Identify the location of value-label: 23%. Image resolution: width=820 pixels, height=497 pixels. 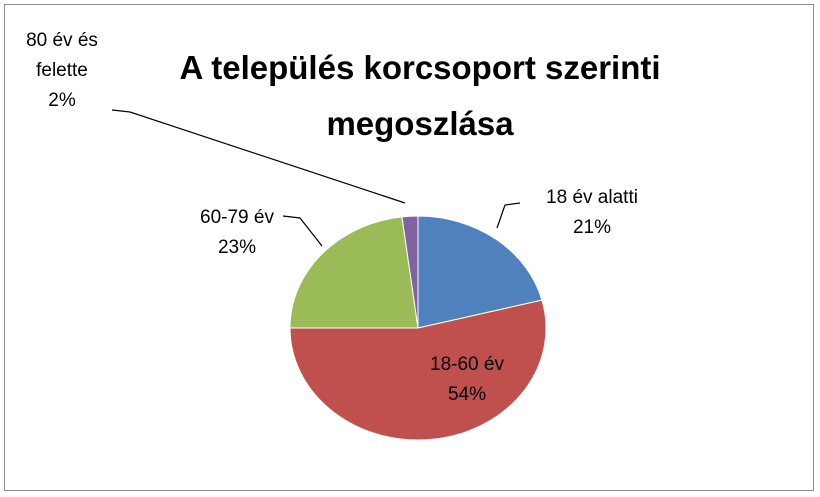
(237, 247).